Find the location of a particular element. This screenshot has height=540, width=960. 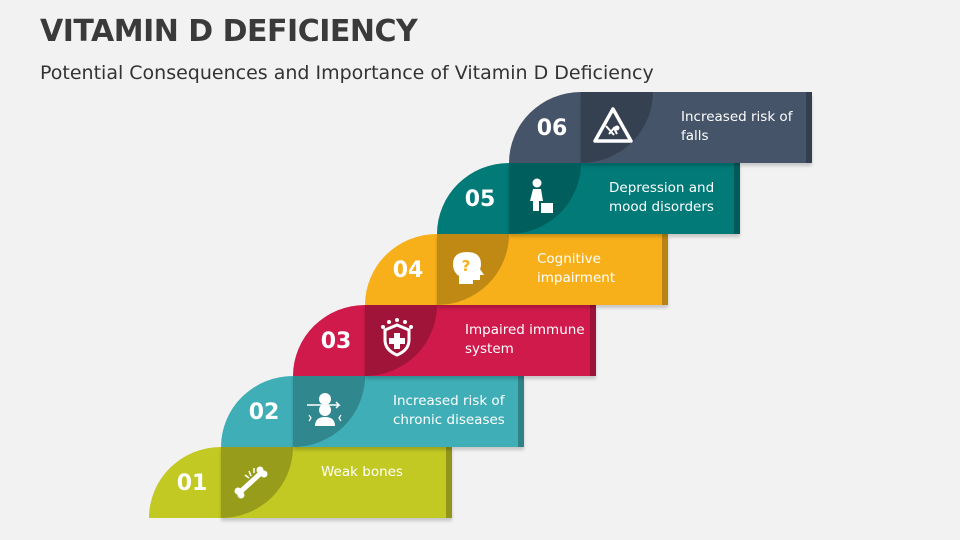

step-number-tab: 05 is located at coordinates (473, 198).